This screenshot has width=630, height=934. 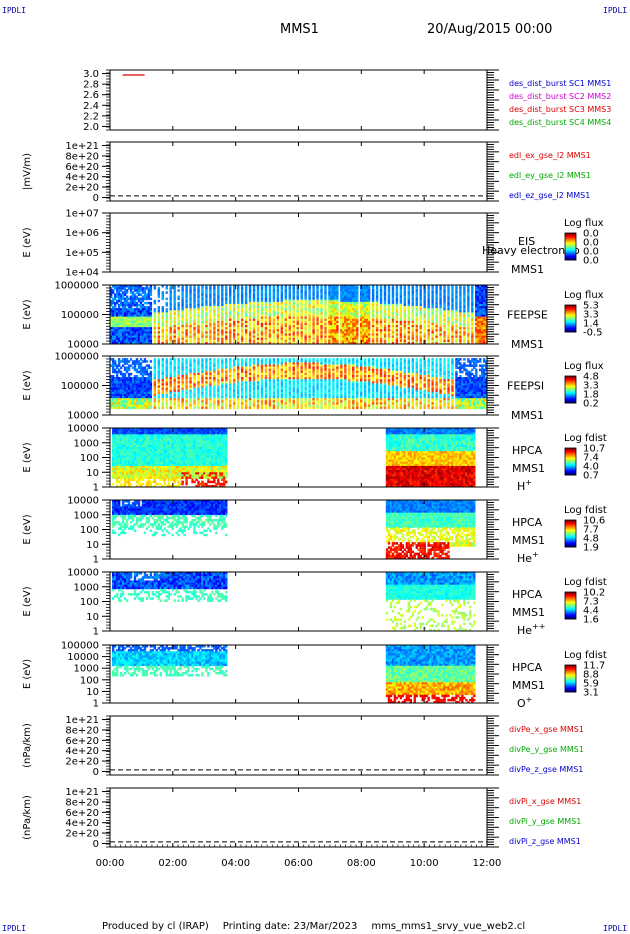 What do you see at coordinates (570, 234) in the screenshot?
I see `colorbar-swatch` at bounding box center [570, 234].